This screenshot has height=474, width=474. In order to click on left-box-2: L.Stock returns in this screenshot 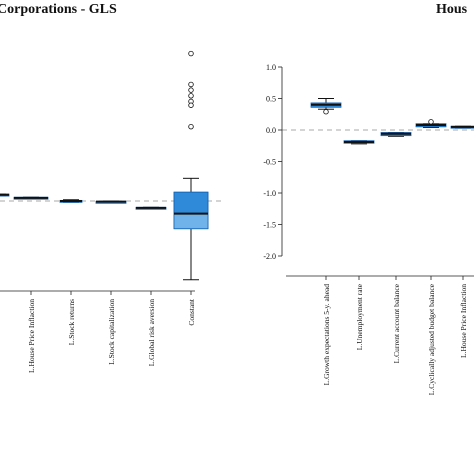, I will do `click(71, 272)`.